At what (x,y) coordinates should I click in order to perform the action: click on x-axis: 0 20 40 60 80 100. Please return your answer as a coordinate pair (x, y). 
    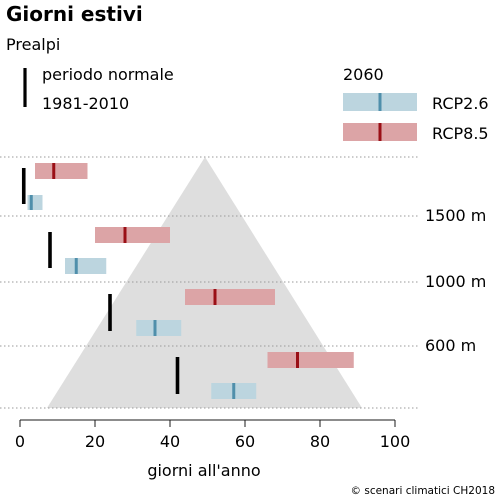
    Looking at the image, I should click on (213, 435).